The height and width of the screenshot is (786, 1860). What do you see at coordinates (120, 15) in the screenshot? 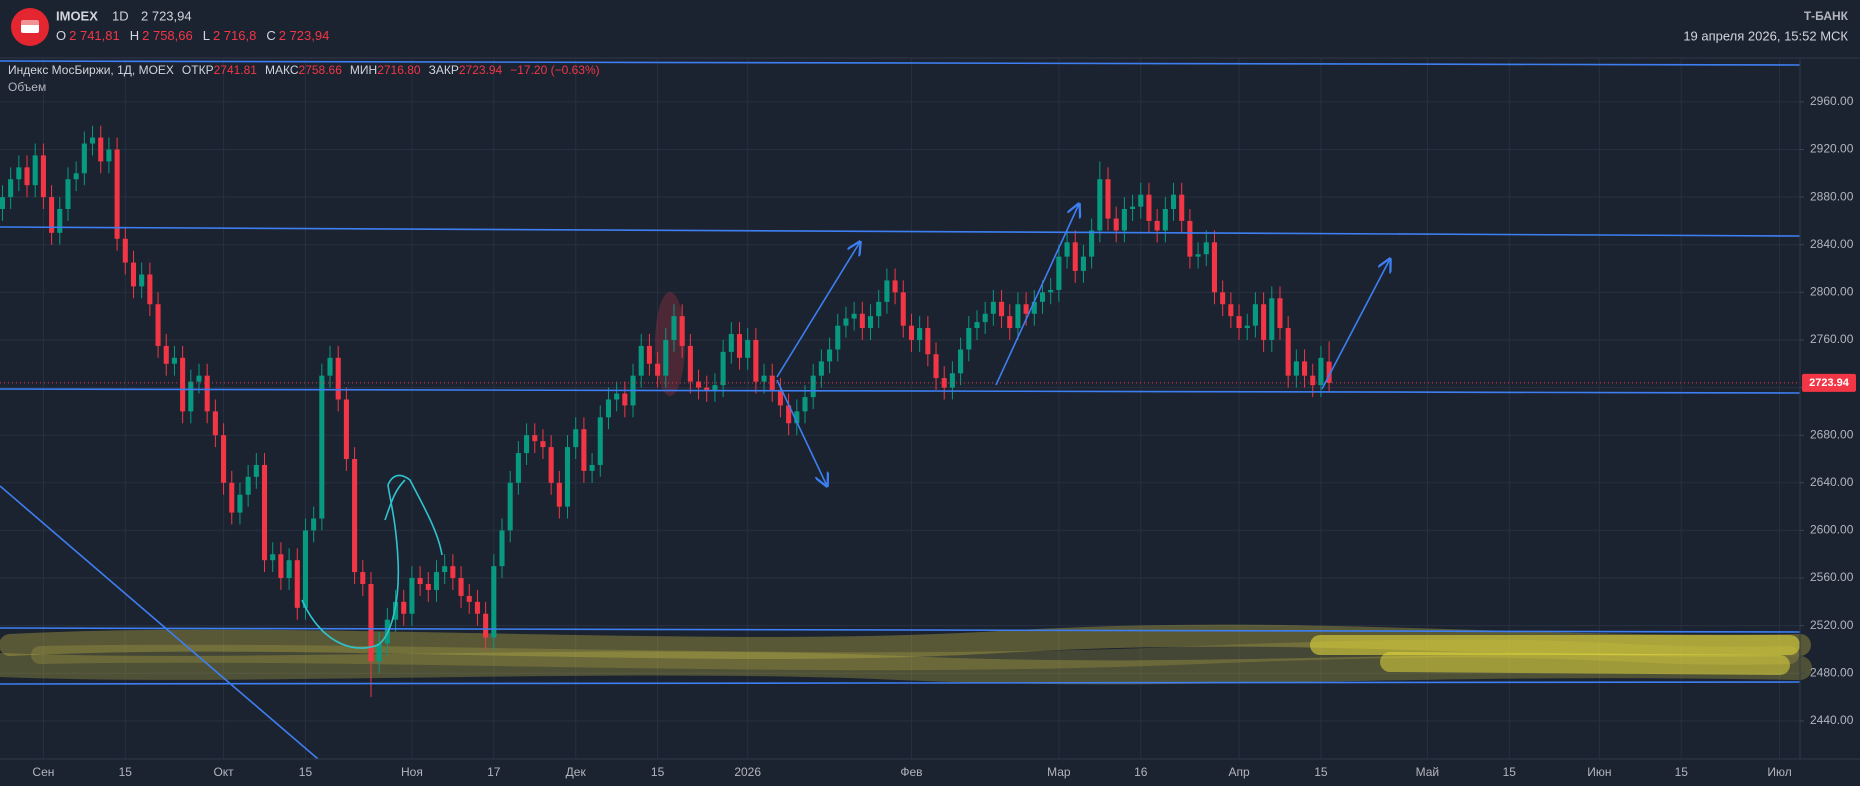
I see `interval: 1D` at bounding box center [120, 15].